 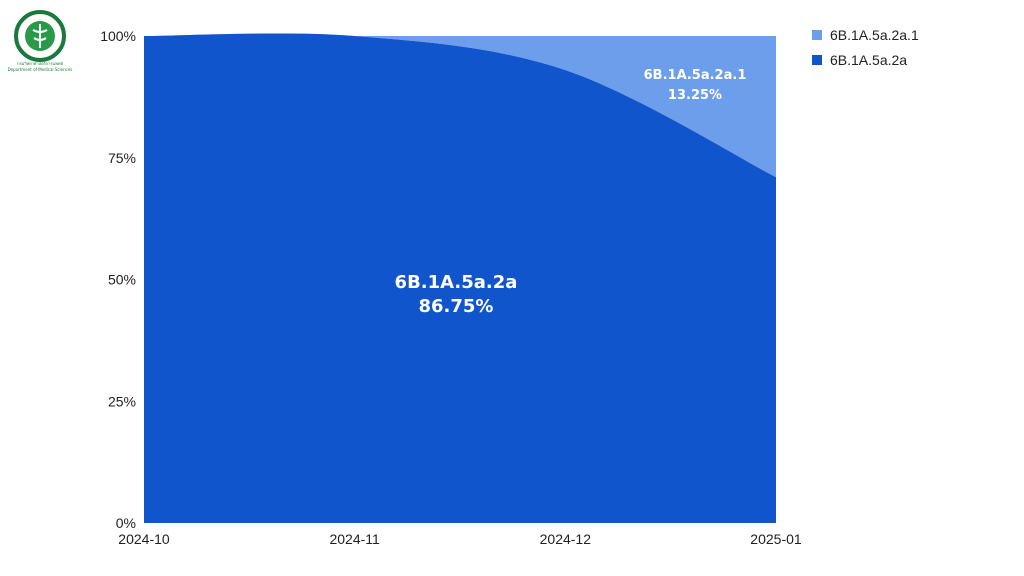 I want to click on annotation-label: 6B.1A.5a.2a, so click(x=456, y=282).